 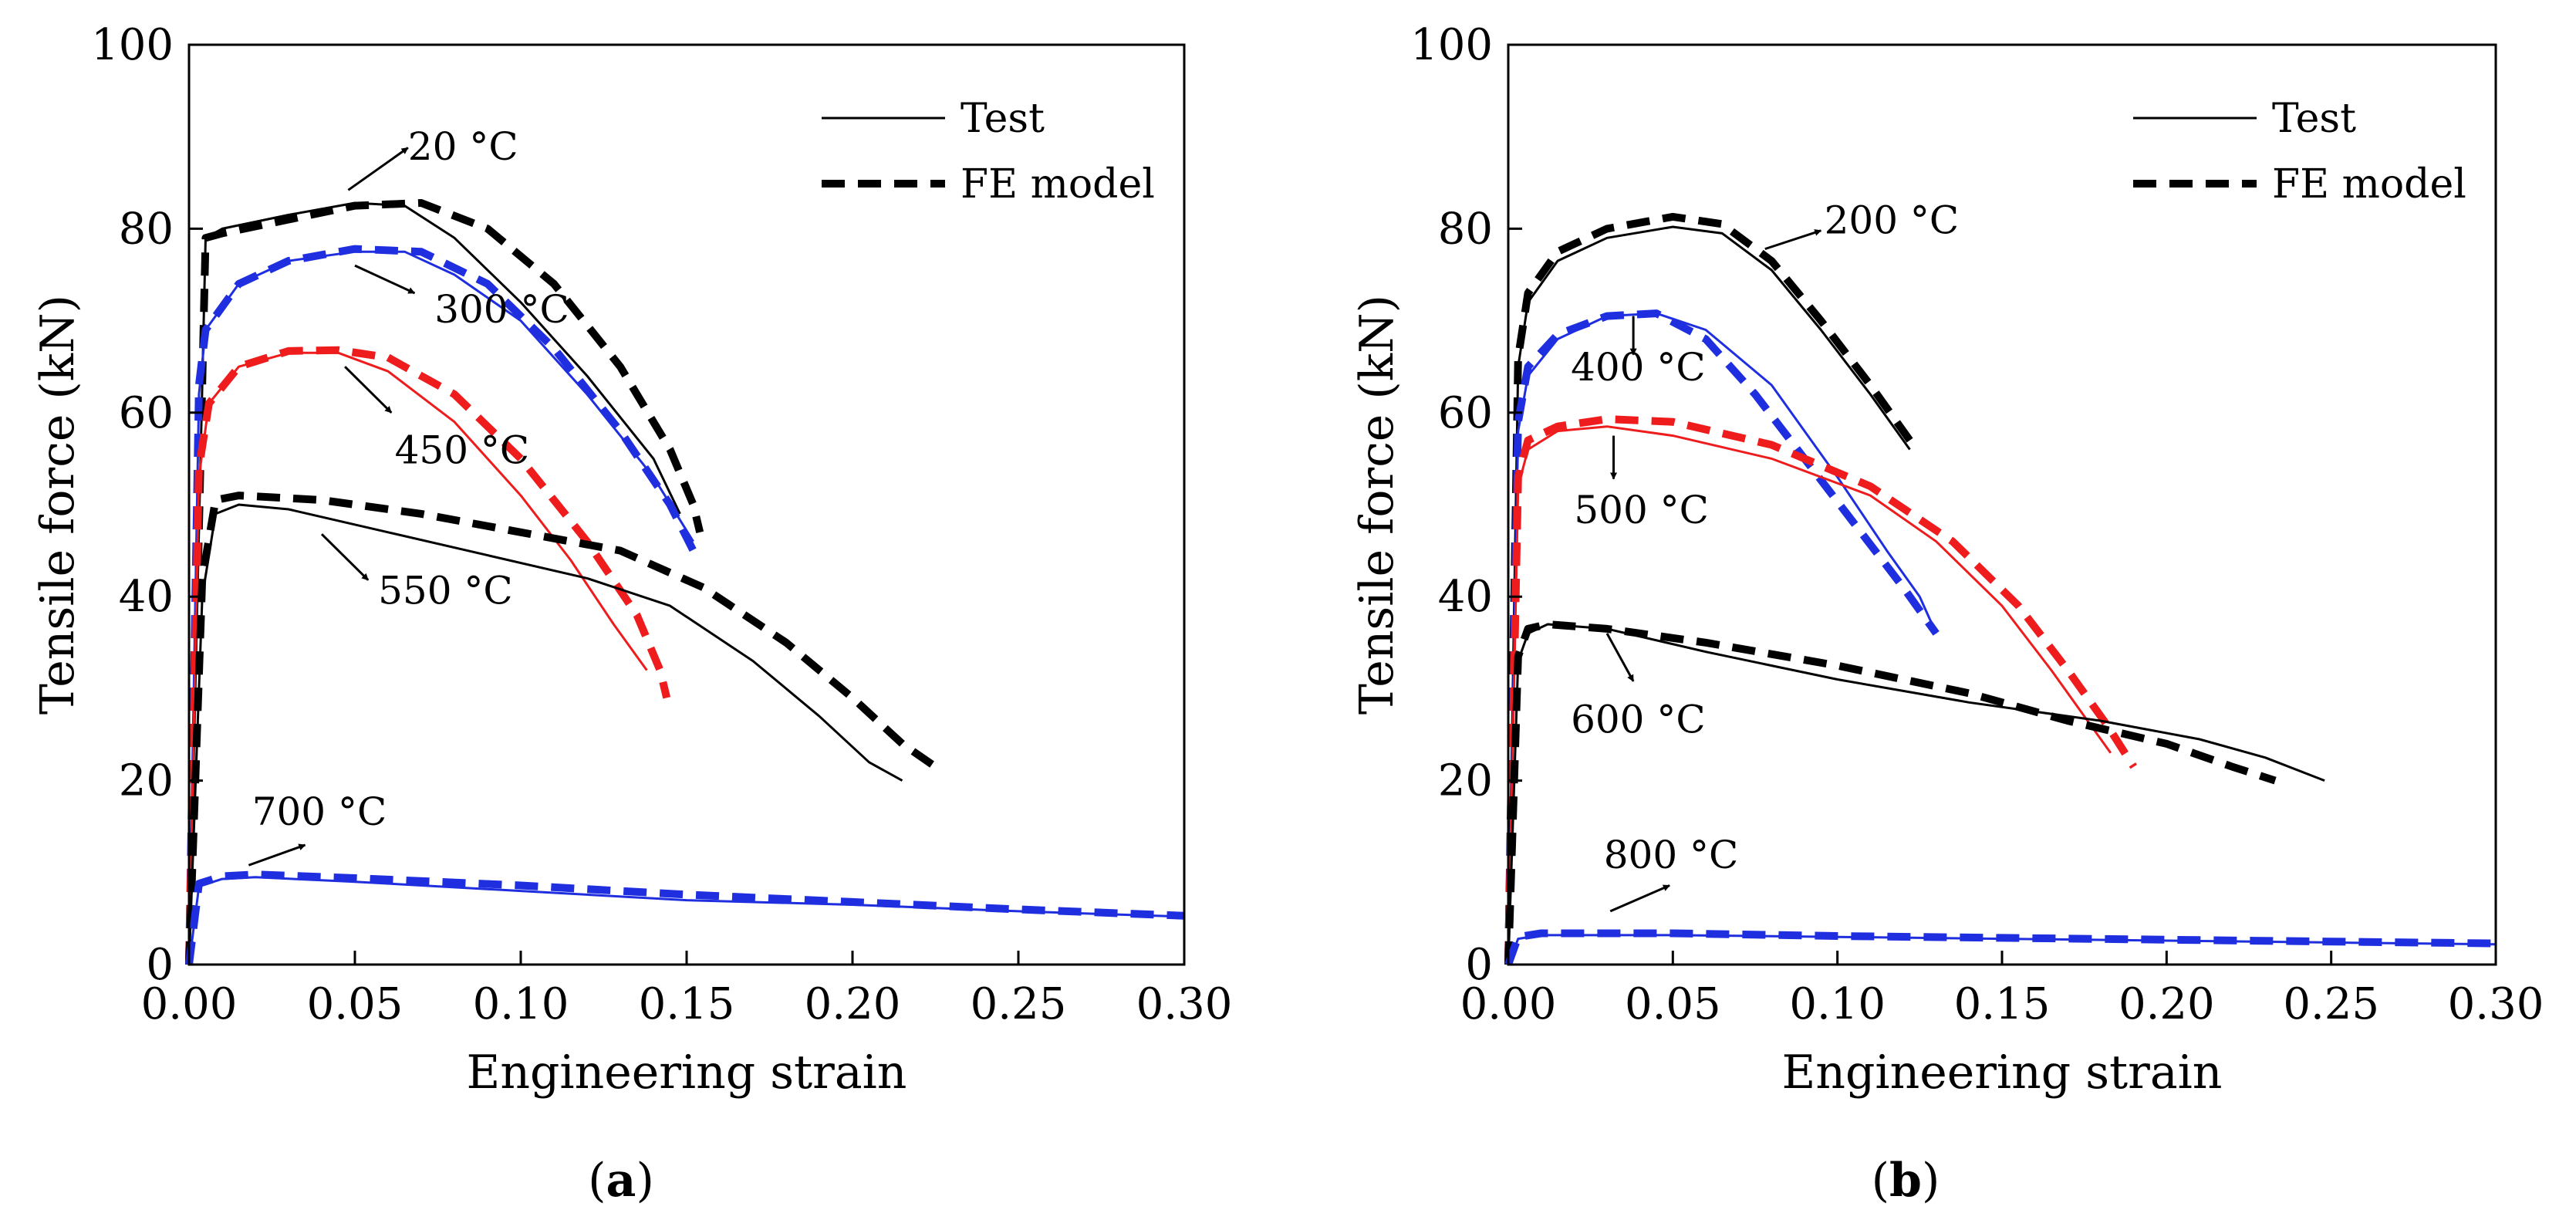 What do you see at coordinates (1019, 1004) in the screenshot?
I see `x-tick-label-a-5: 0.25` at bounding box center [1019, 1004].